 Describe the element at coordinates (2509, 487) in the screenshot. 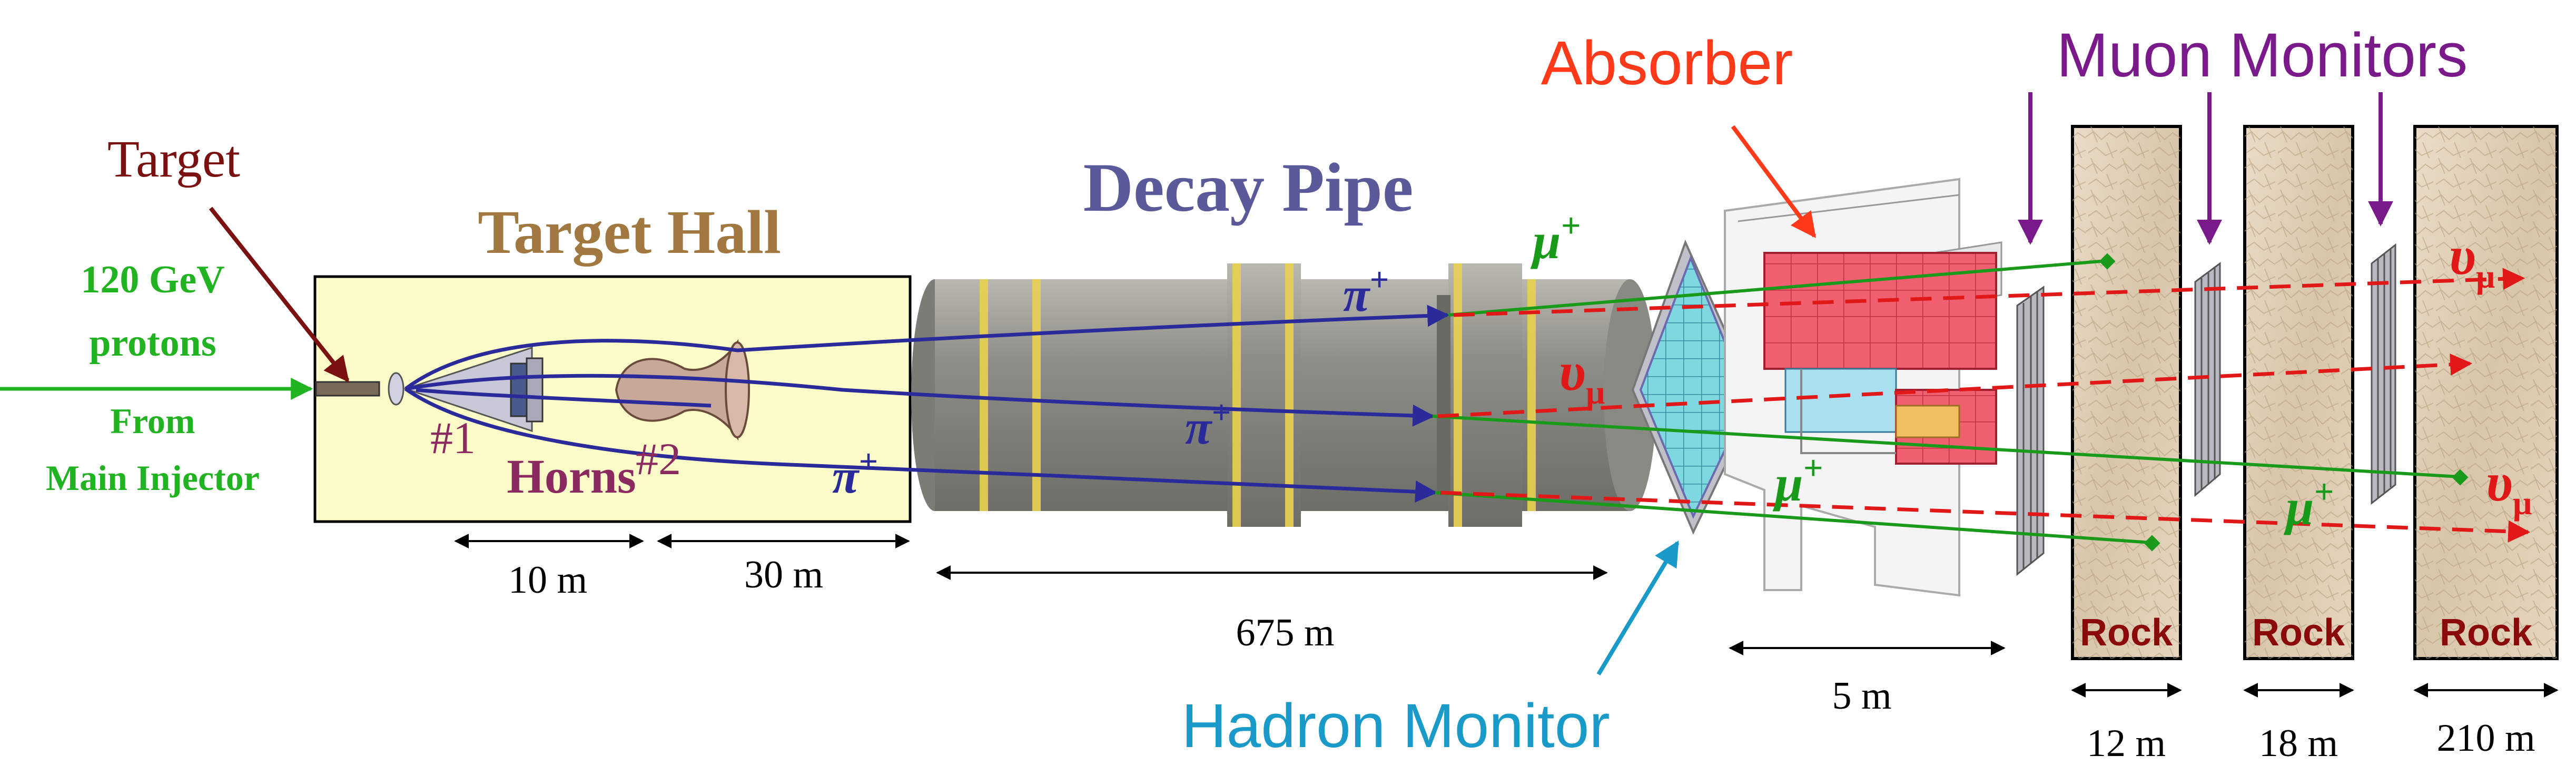

I see `neutrino-label-3: υμ` at that location.